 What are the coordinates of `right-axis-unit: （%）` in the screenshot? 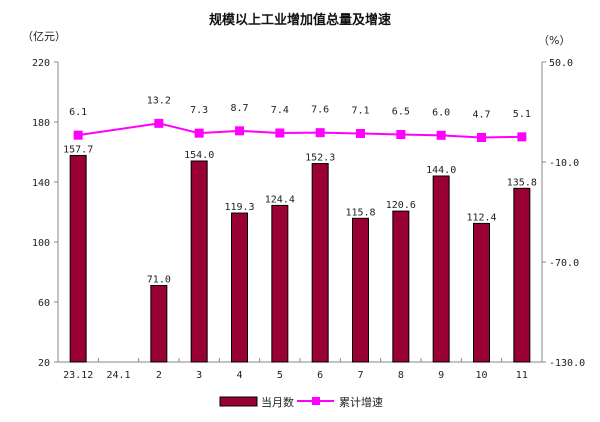 It's located at (554, 40).